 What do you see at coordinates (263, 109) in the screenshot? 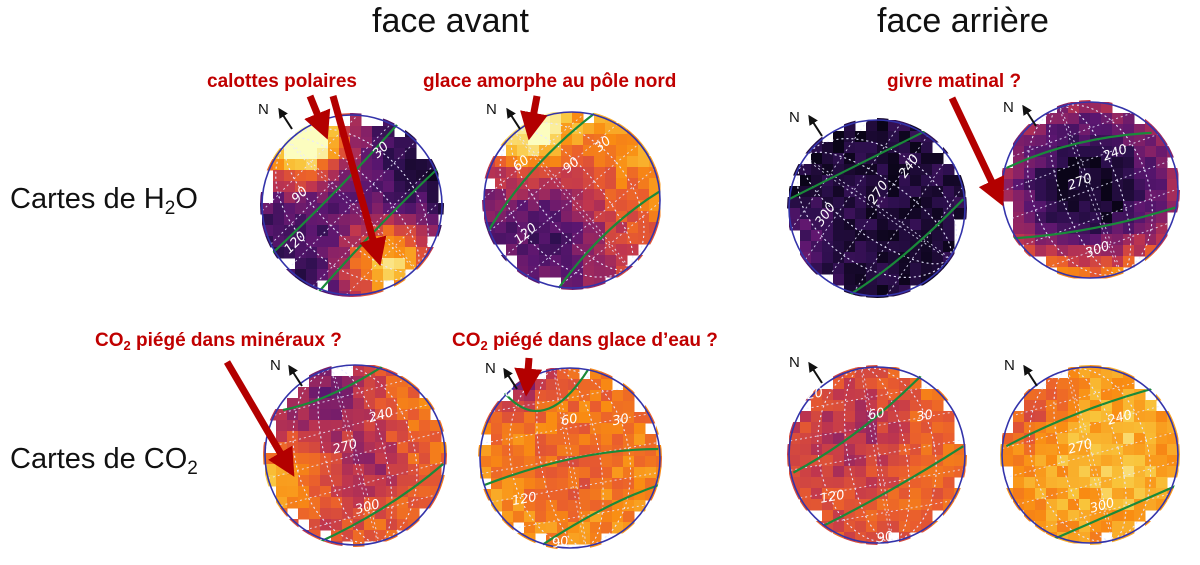
I see `north-label: N` at bounding box center [263, 109].